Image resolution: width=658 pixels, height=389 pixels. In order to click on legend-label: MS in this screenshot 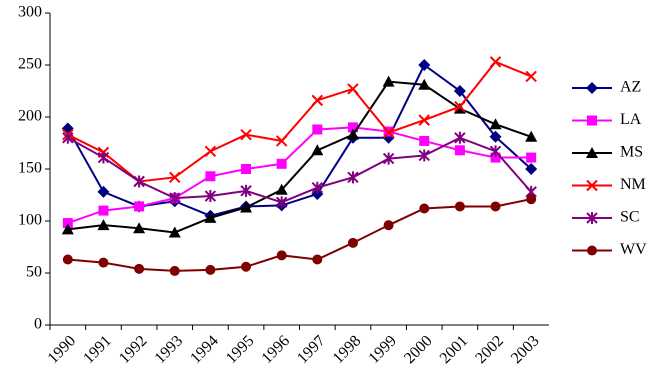, I will do `click(631, 152)`.